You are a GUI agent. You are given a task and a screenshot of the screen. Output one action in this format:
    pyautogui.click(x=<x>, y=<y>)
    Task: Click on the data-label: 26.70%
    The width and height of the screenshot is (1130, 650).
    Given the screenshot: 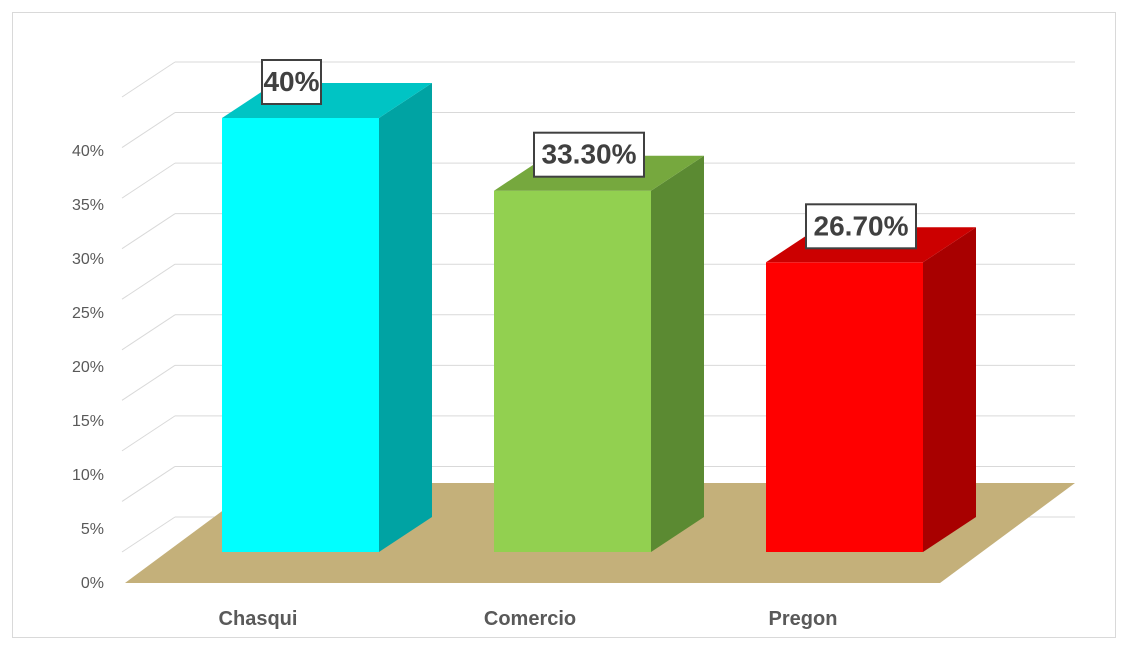 What is the action you would take?
    pyautogui.click(x=861, y=225)
    